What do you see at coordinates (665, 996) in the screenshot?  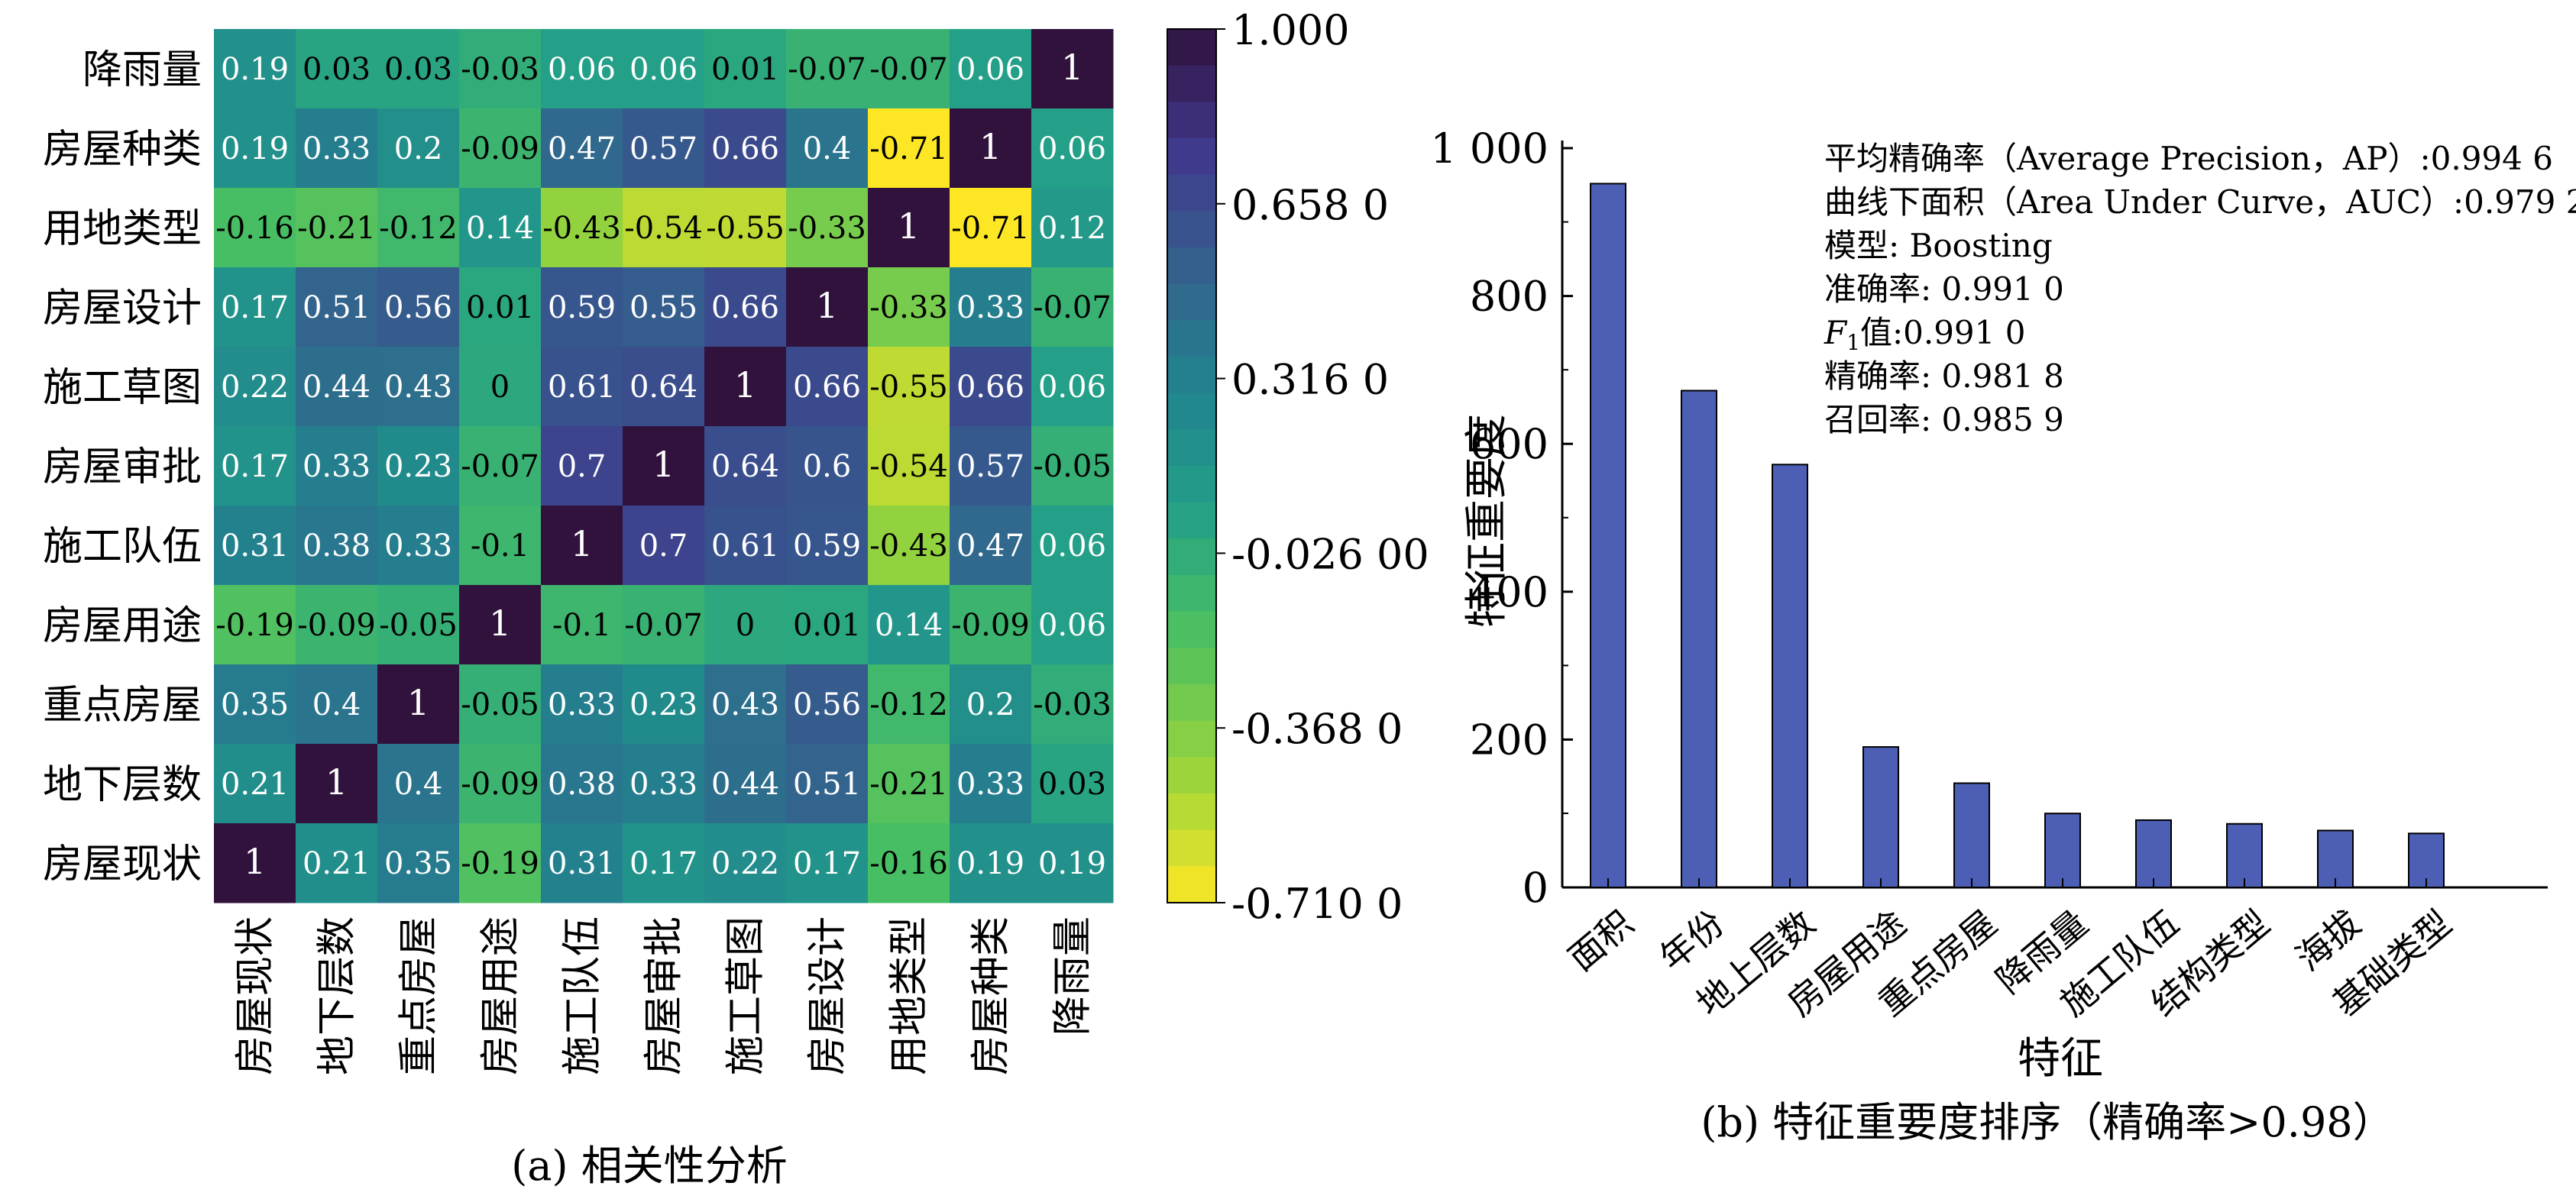 I see `heatmap-col-label: 房屋审批` at bounding box center [665, 996].